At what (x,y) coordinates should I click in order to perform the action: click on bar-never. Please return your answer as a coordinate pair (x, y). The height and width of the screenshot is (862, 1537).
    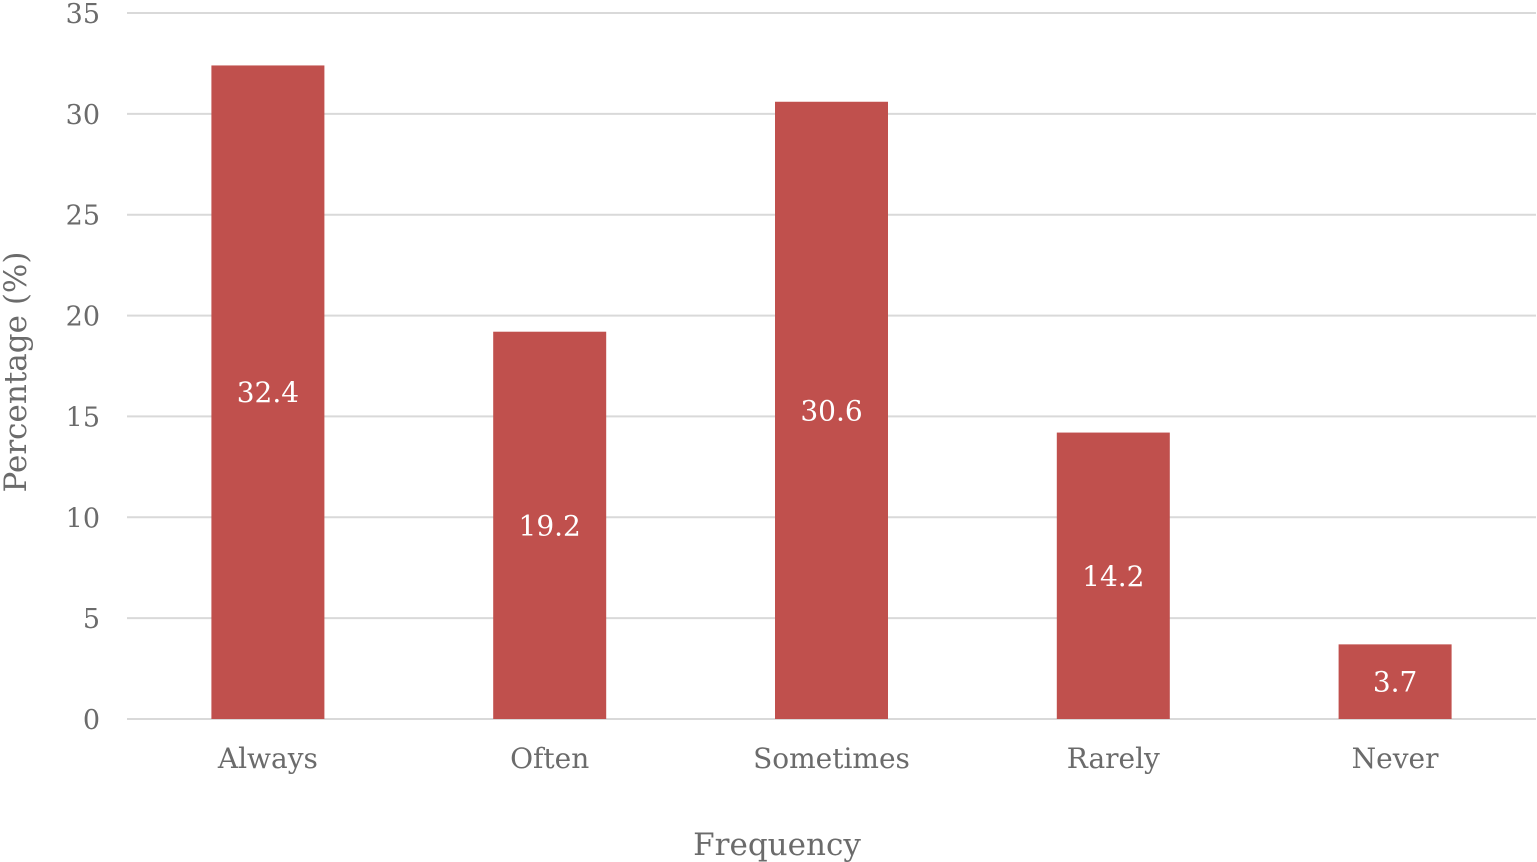
    Looking at the image, I should click on (1395, 681).